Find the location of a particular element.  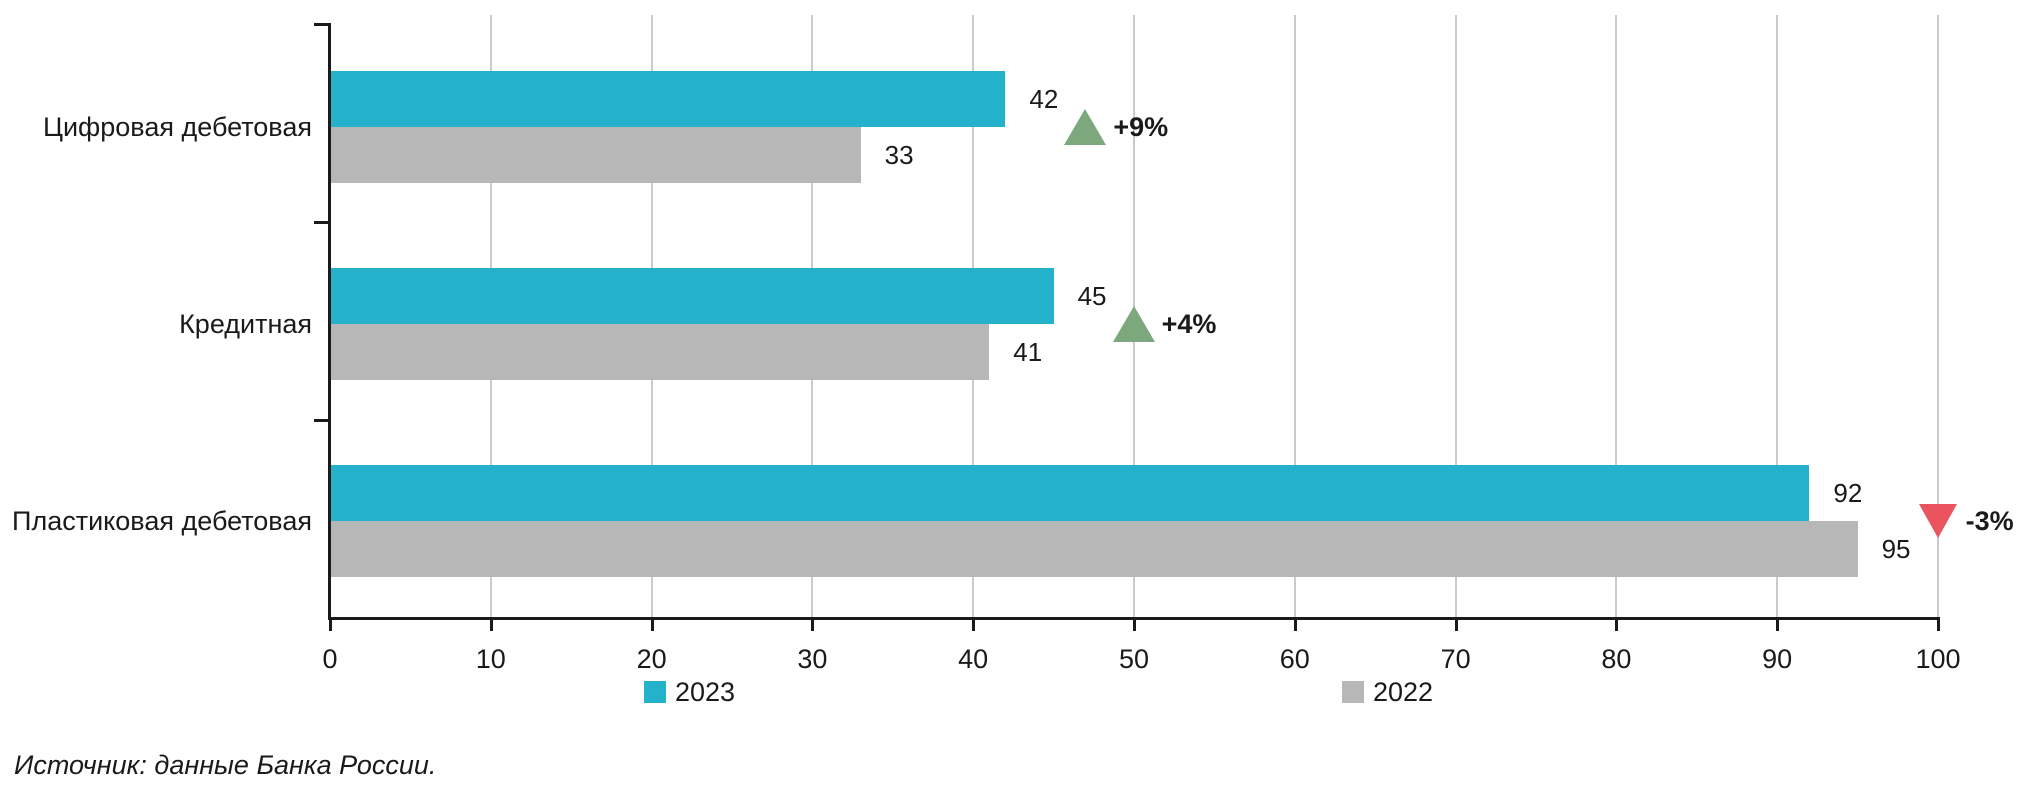

legend-label-2023: 2023 is located at coordinates (705, 692).